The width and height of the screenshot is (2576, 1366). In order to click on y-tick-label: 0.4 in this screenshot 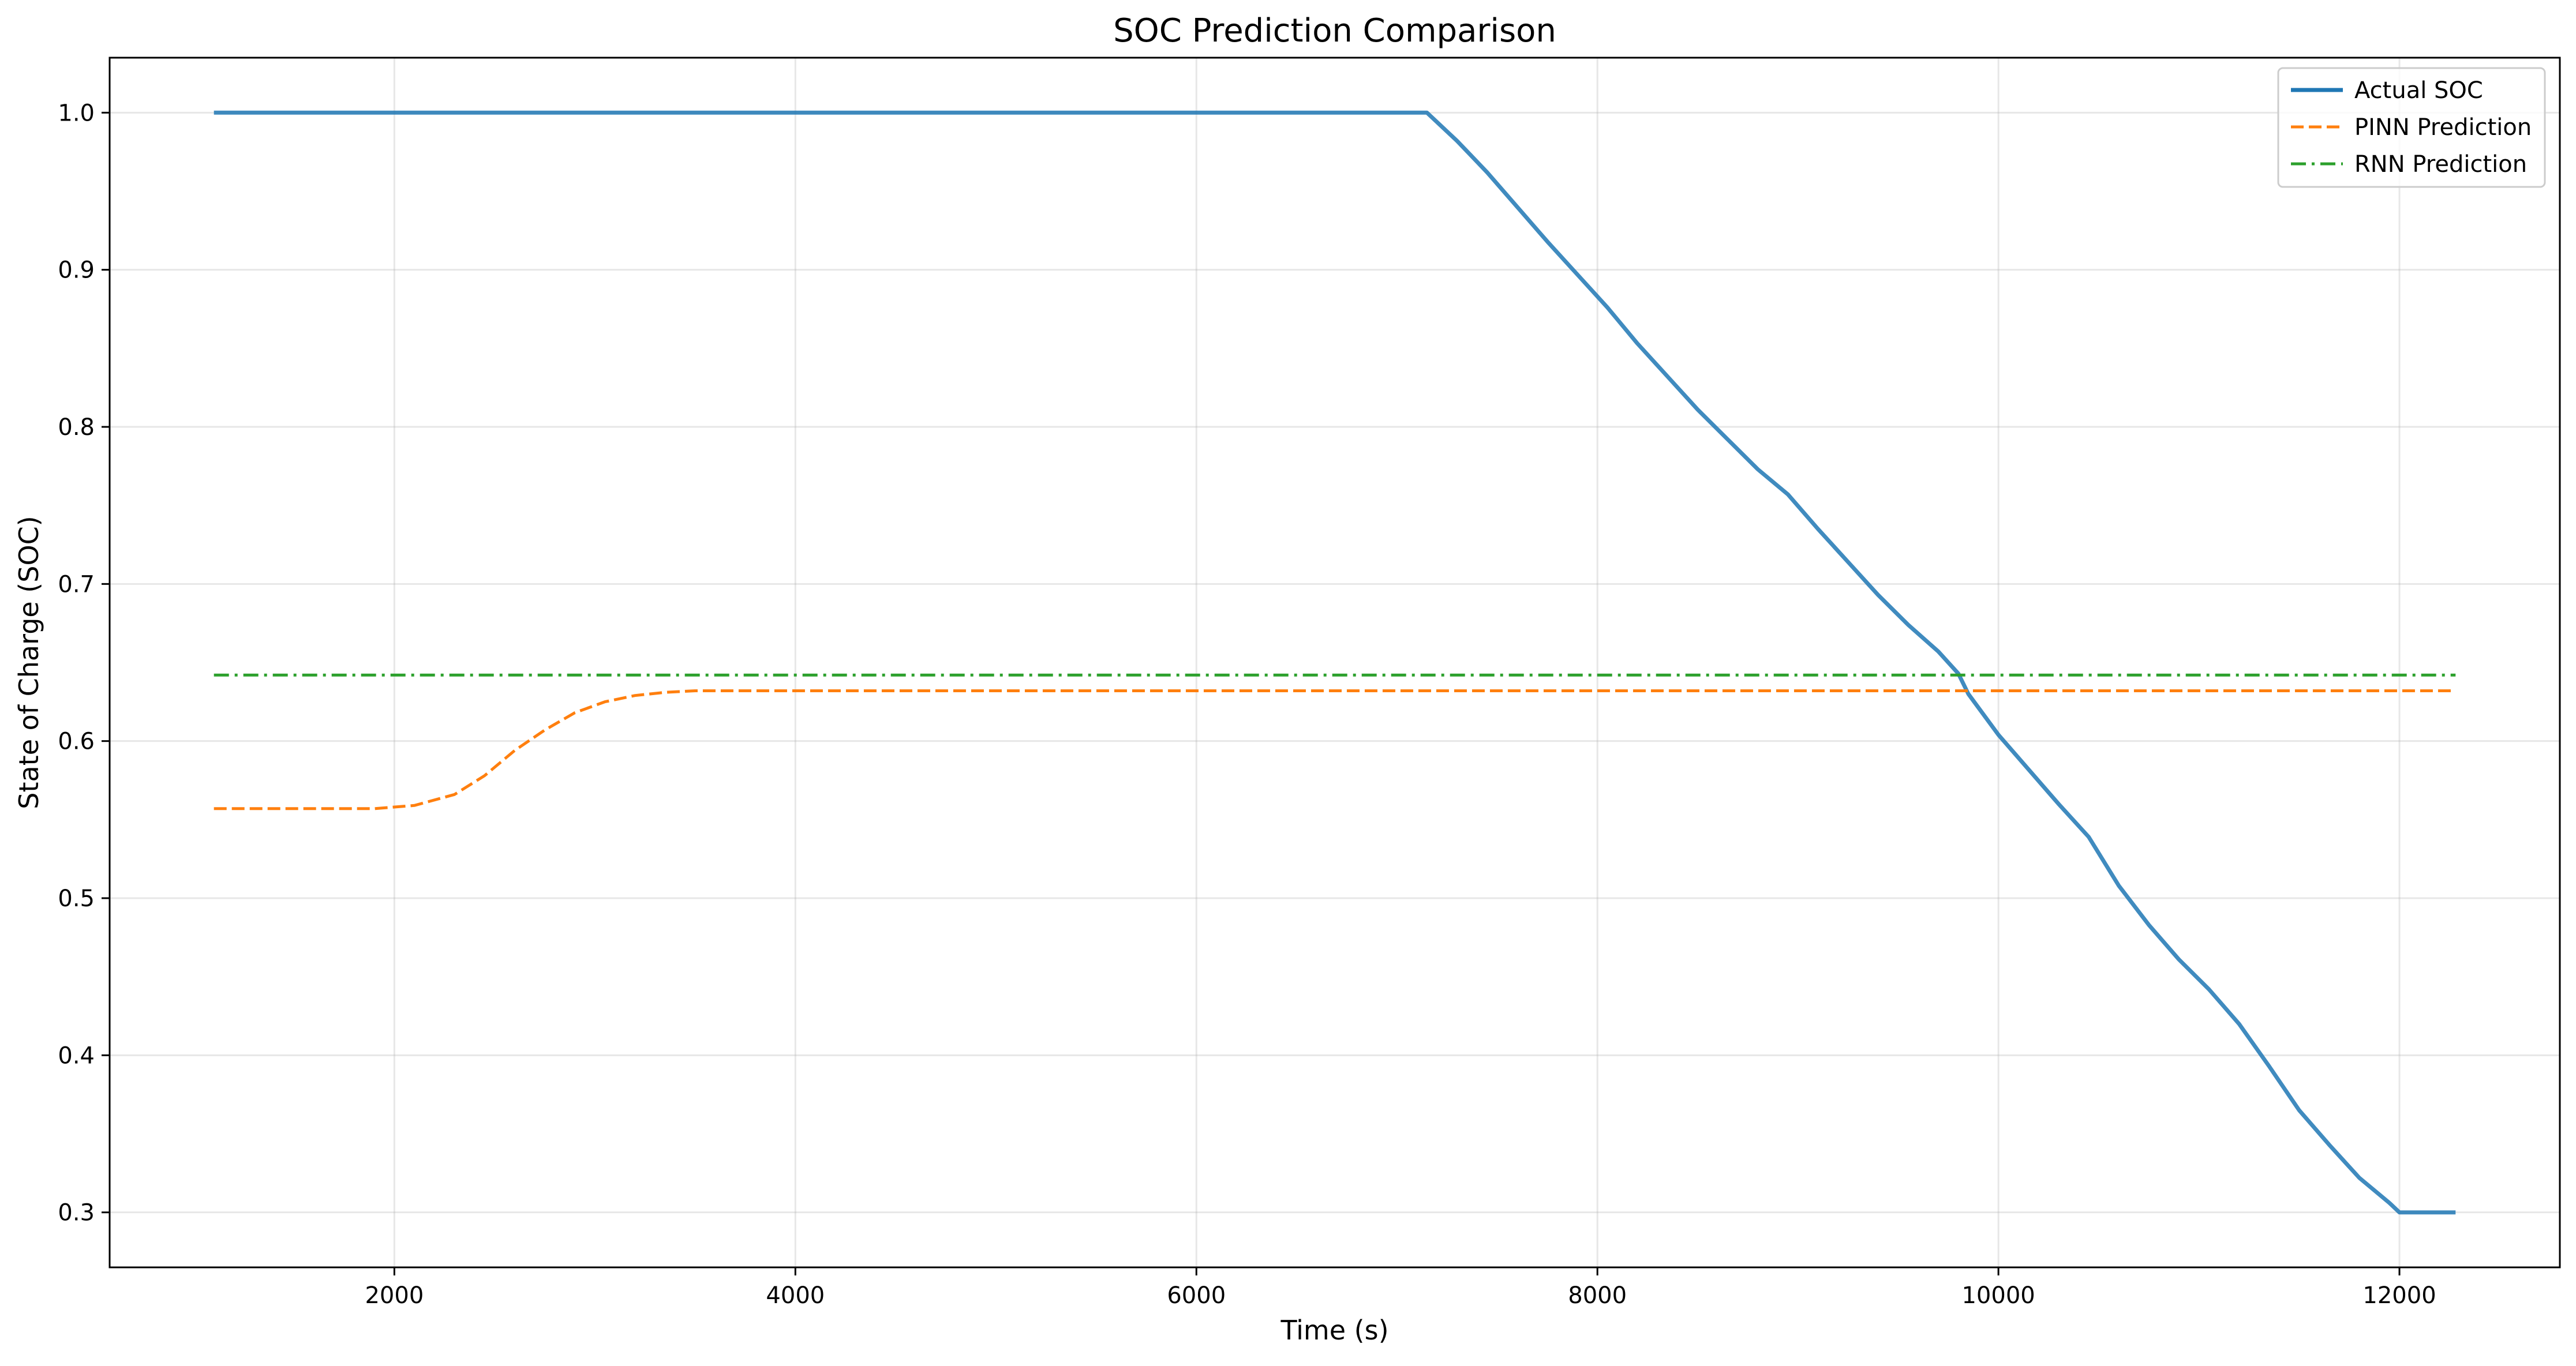, I will do `click(76, 1055)`.